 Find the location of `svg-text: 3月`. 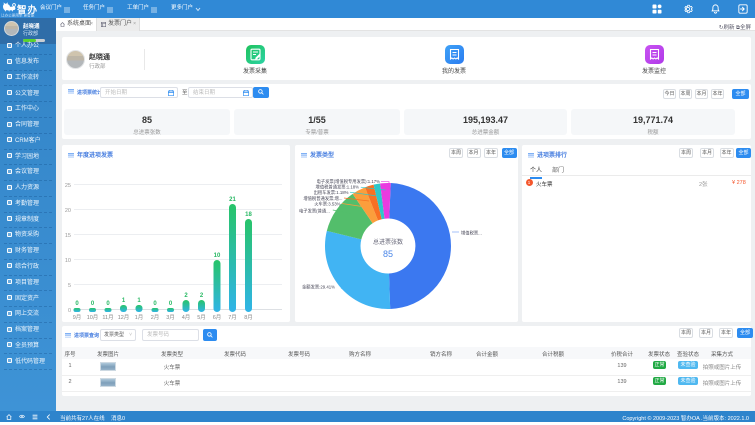

svg-text: 3月 is located at coordinates (170, 317).